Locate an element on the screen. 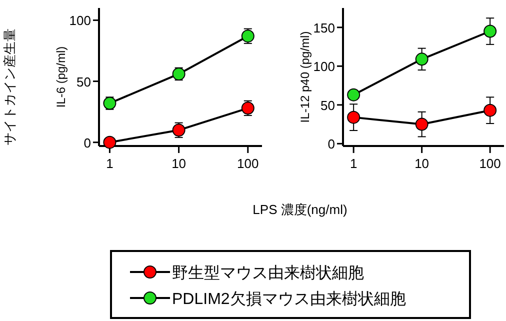  legend-label: 野生型マウス由来樹状細胞 is located at coordinates (268, 273).